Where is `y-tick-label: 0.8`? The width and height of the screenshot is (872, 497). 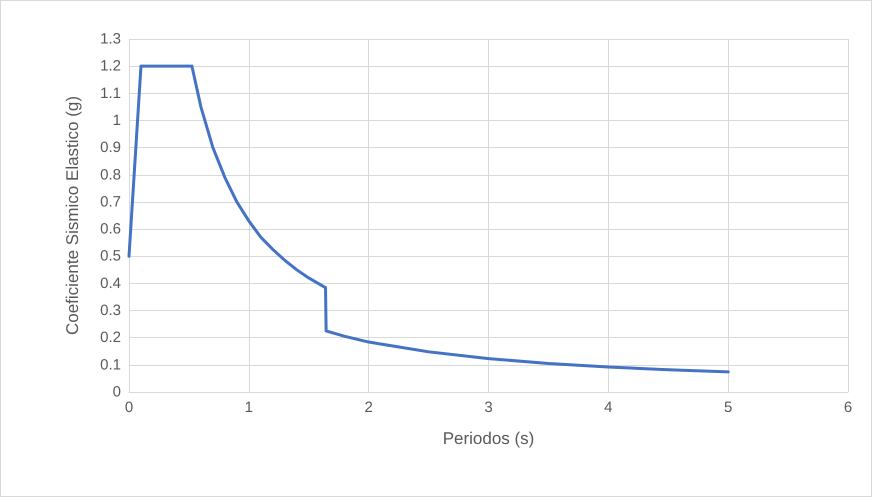
y-tick-label: 0.8 is located at coordinates (110, 175).